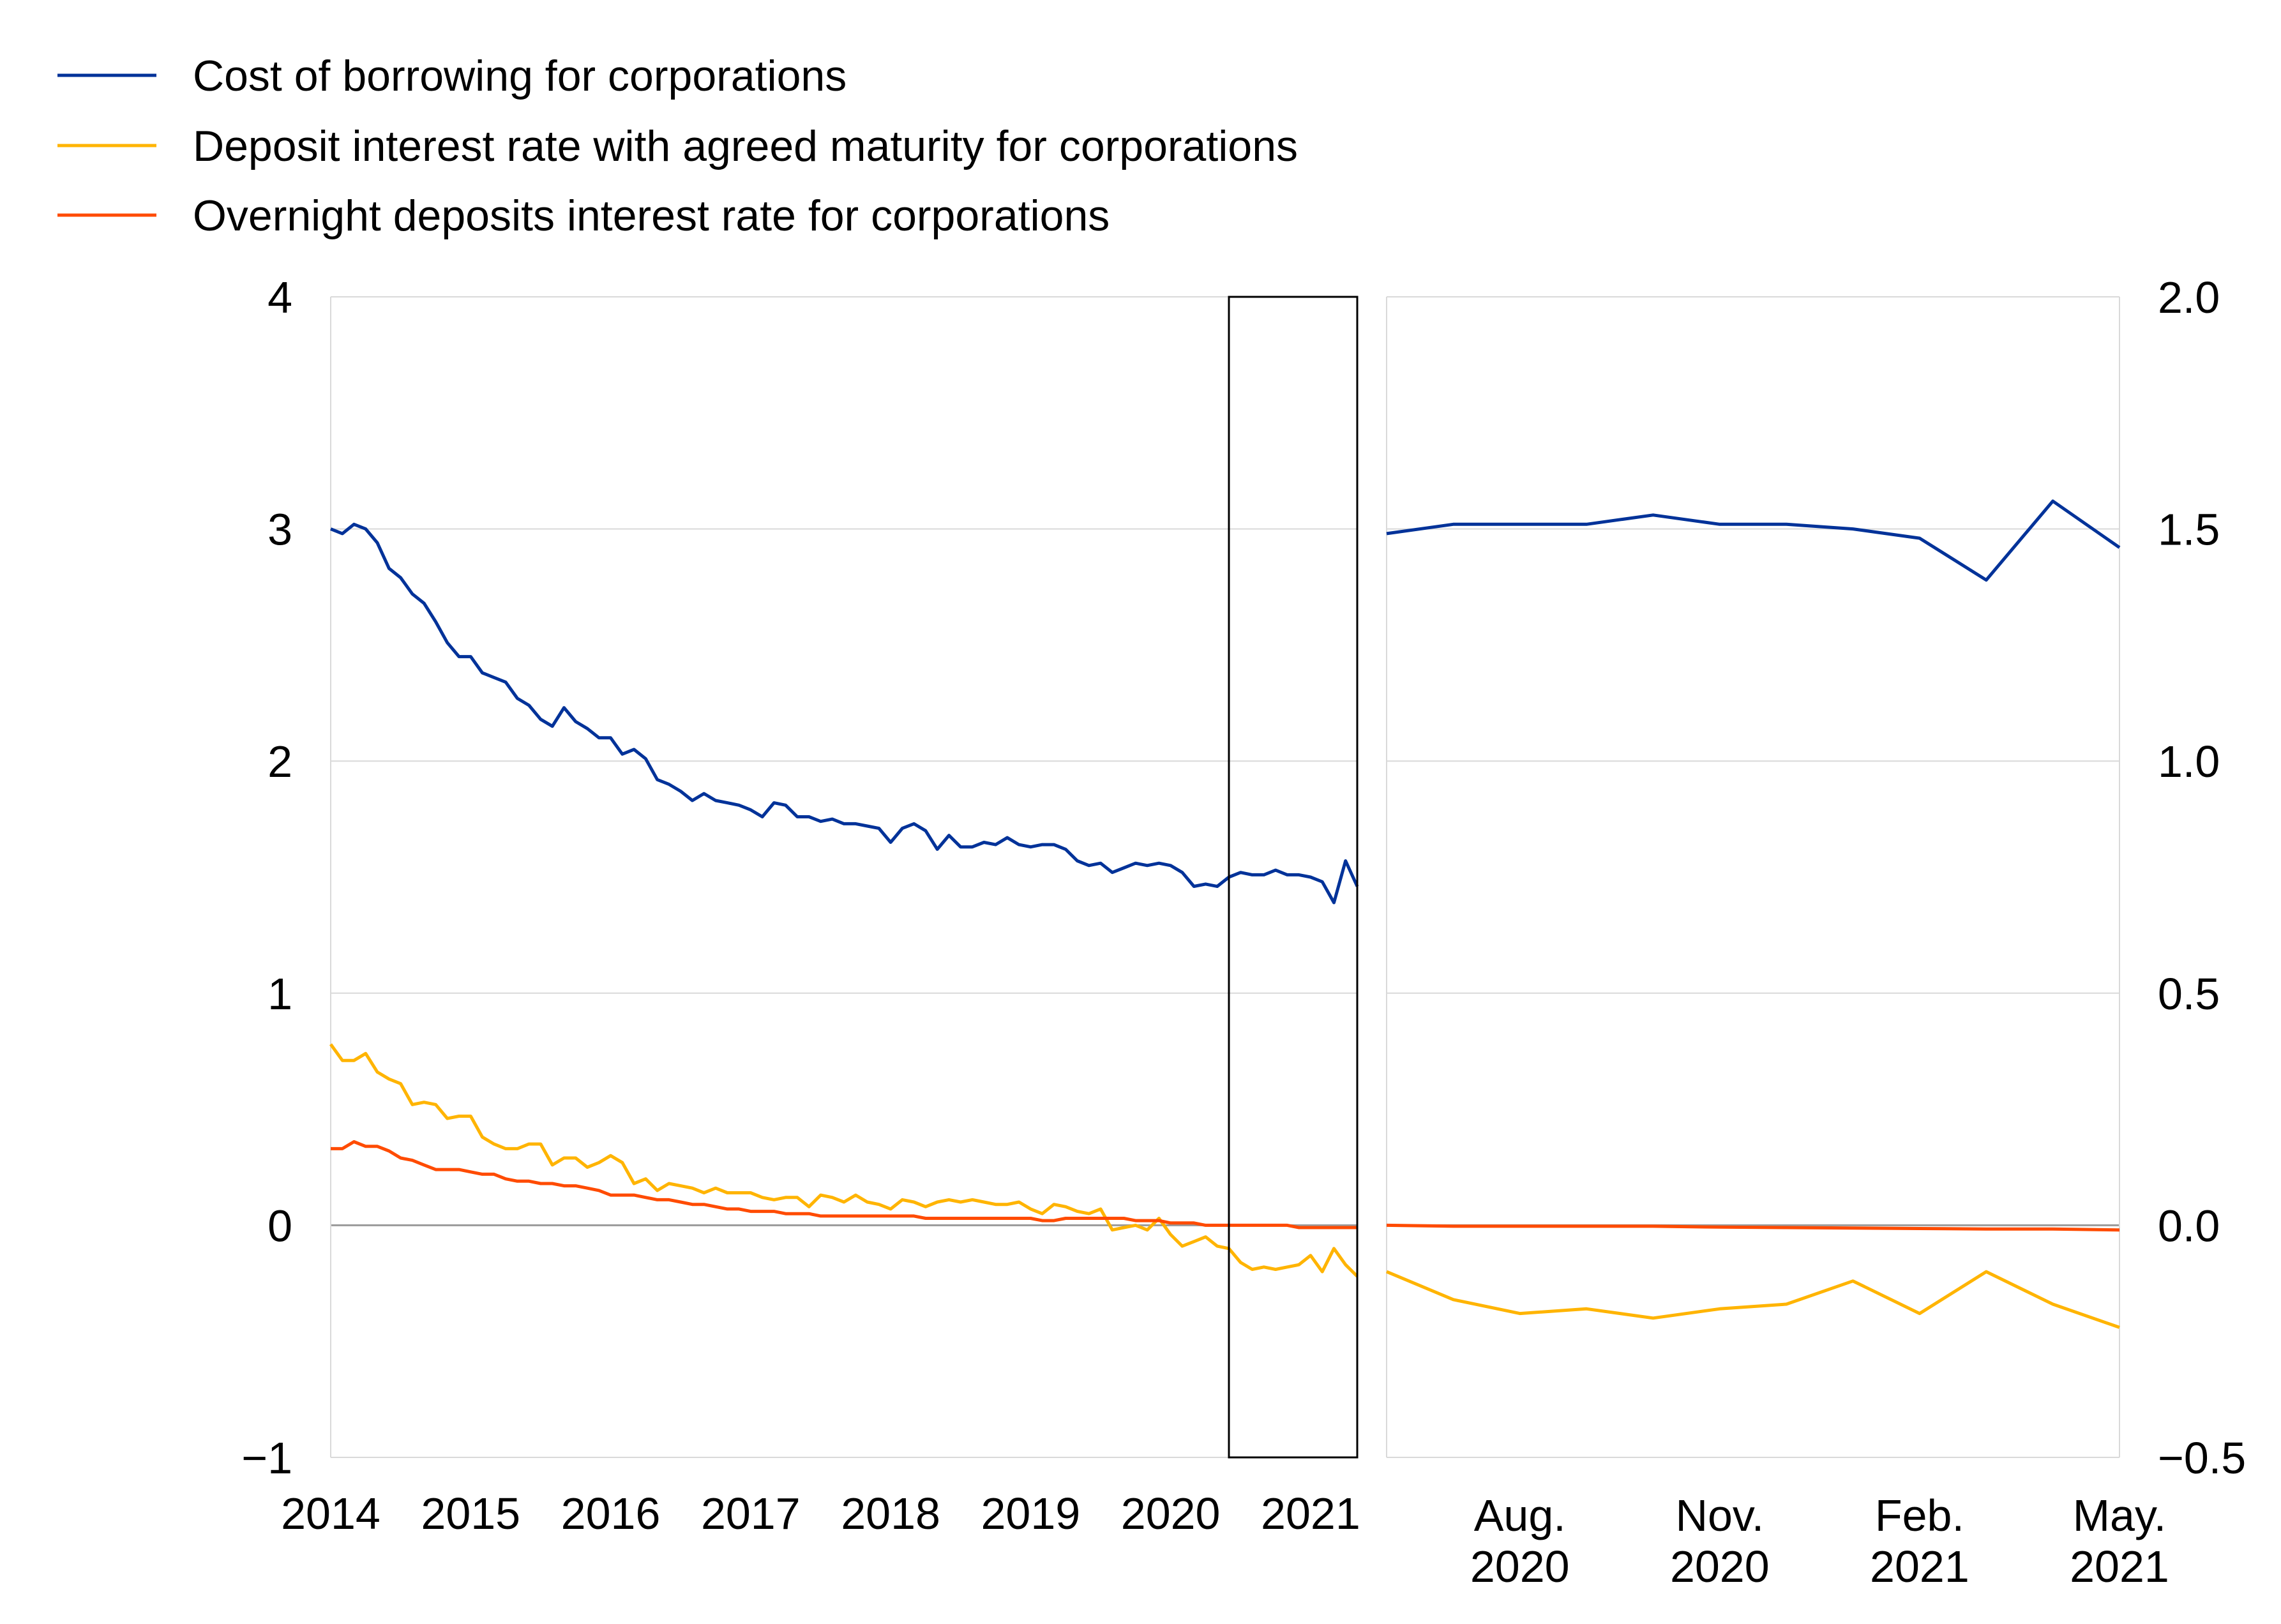 The image size is (2281, 1624). Describe the element at coordinates (279, 530) in the screenshot. I see `y-tick-label: 3` at that location.